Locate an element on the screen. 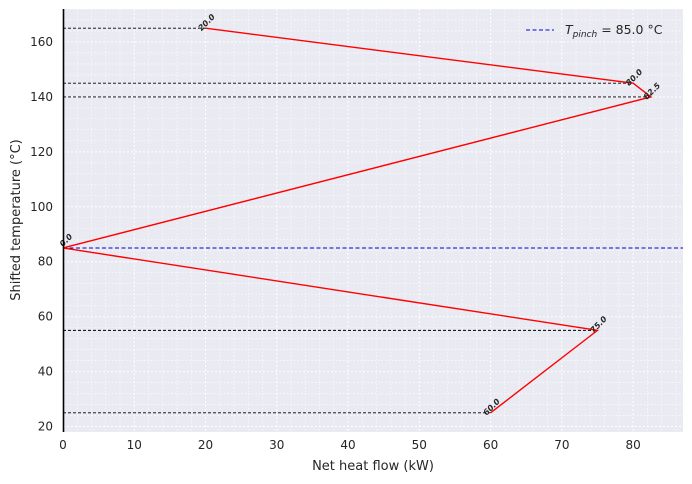 Image resolution: width=692 pixels, height=484 pixels. x-tick-label: 70 is located at coordinates (561, 445).